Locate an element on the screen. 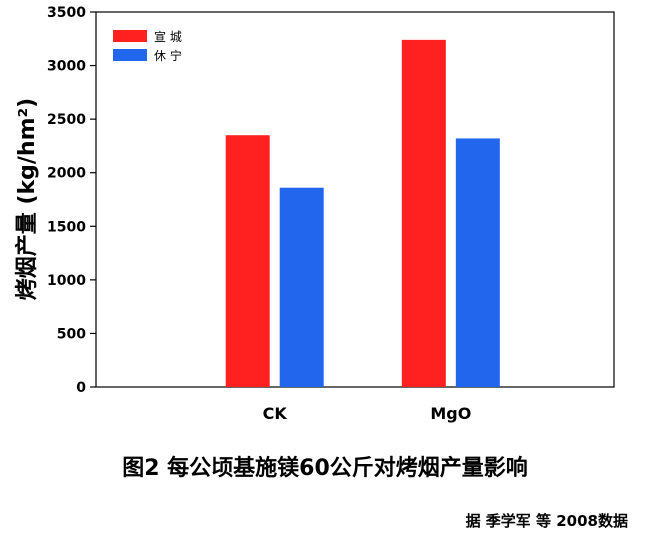 Image resolution: width=650 pixels, height=539 pixels. y-axis-label: 烤烟产量 (kg/hm²) is located at coordinates (27, 199).